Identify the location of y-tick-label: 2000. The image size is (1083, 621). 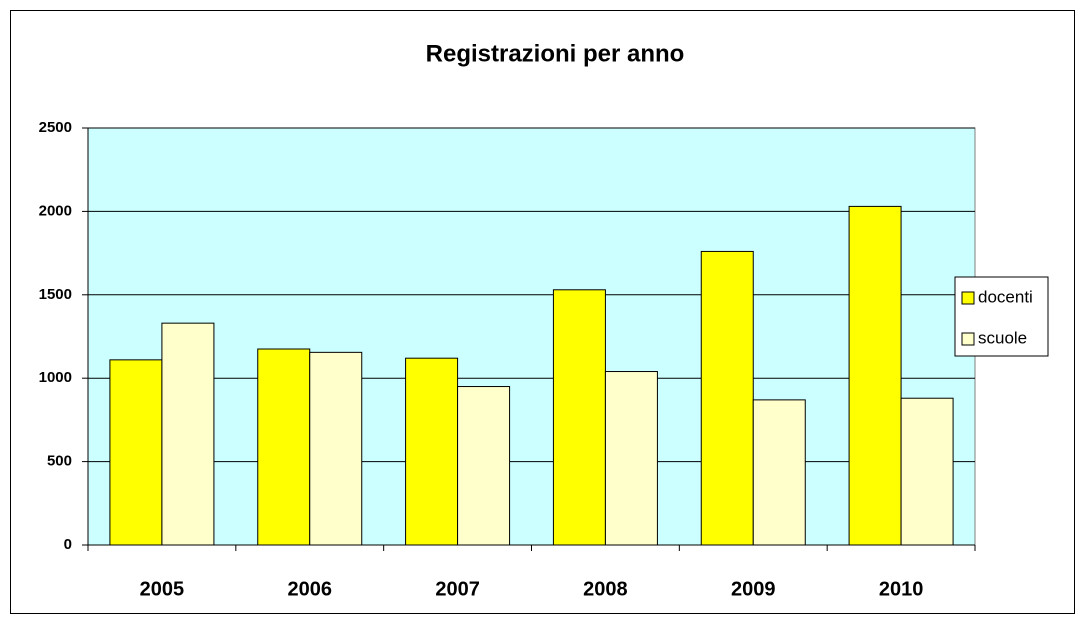
(55, 210).